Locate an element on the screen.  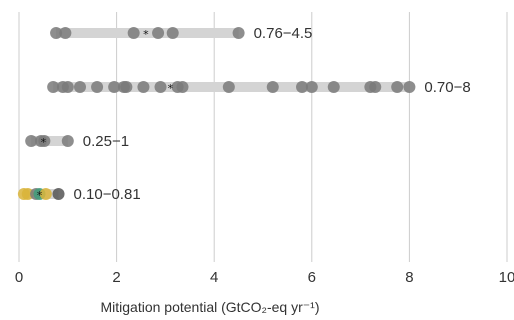
x-tick-label-10: 10 is located at coordinates (506, 277).